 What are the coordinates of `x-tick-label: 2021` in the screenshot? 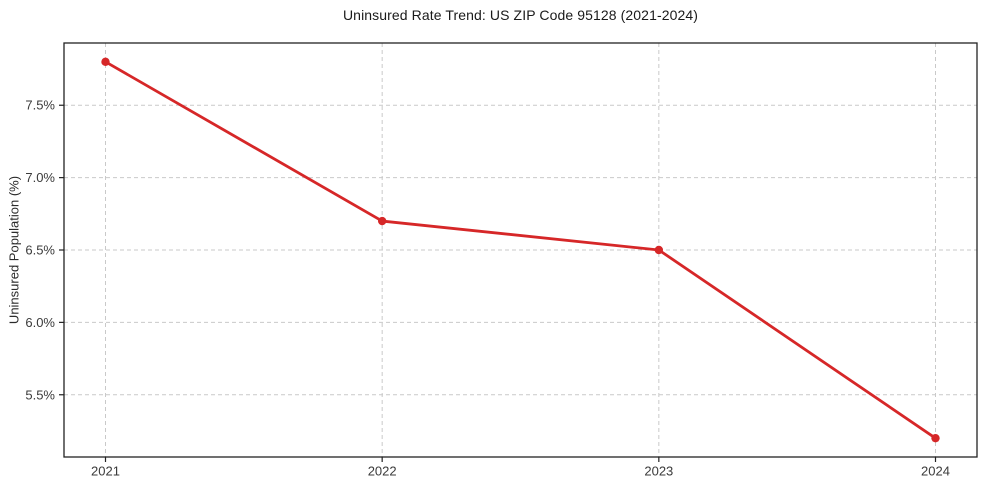 It's located at (105, 471).